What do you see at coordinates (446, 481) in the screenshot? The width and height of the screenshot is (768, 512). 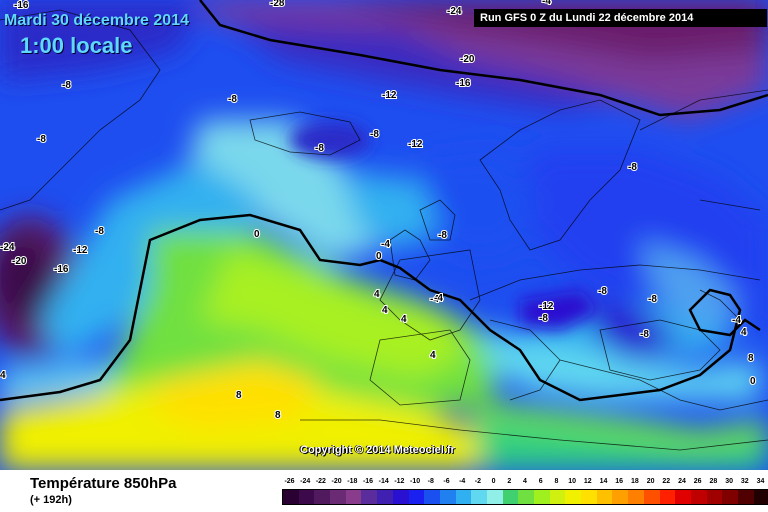 I see `scale-tick-label: -6` at bounding box center [446, 481].